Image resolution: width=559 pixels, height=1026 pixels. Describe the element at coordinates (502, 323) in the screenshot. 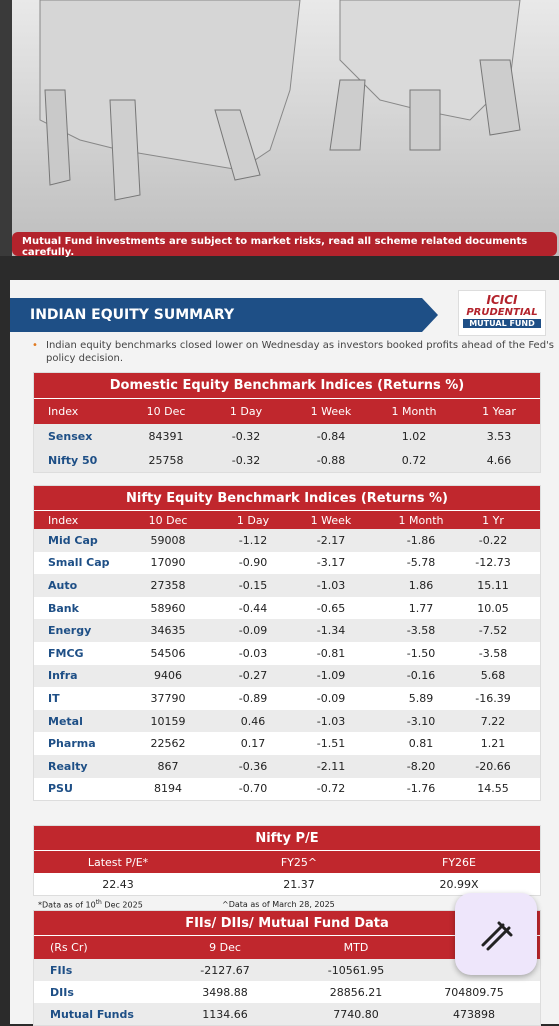

I see `logo-tagline: MUTUAL FUND` at that location.